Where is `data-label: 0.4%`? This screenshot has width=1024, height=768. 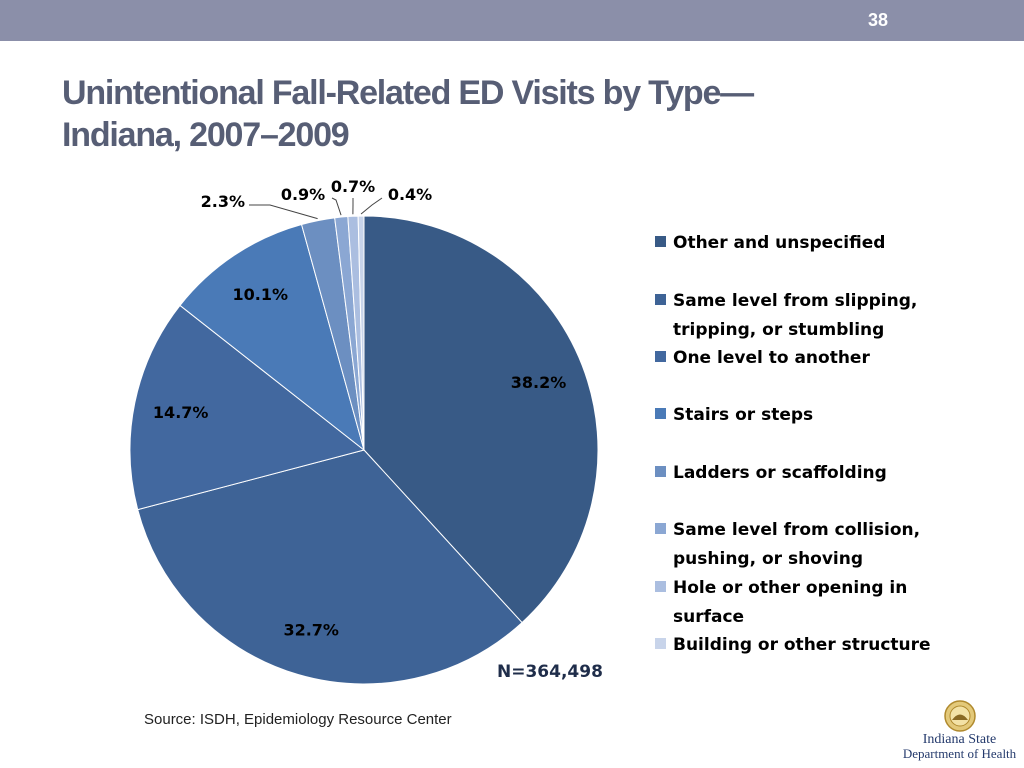 data-label: 0.4% is located at coordinates (410, 194).